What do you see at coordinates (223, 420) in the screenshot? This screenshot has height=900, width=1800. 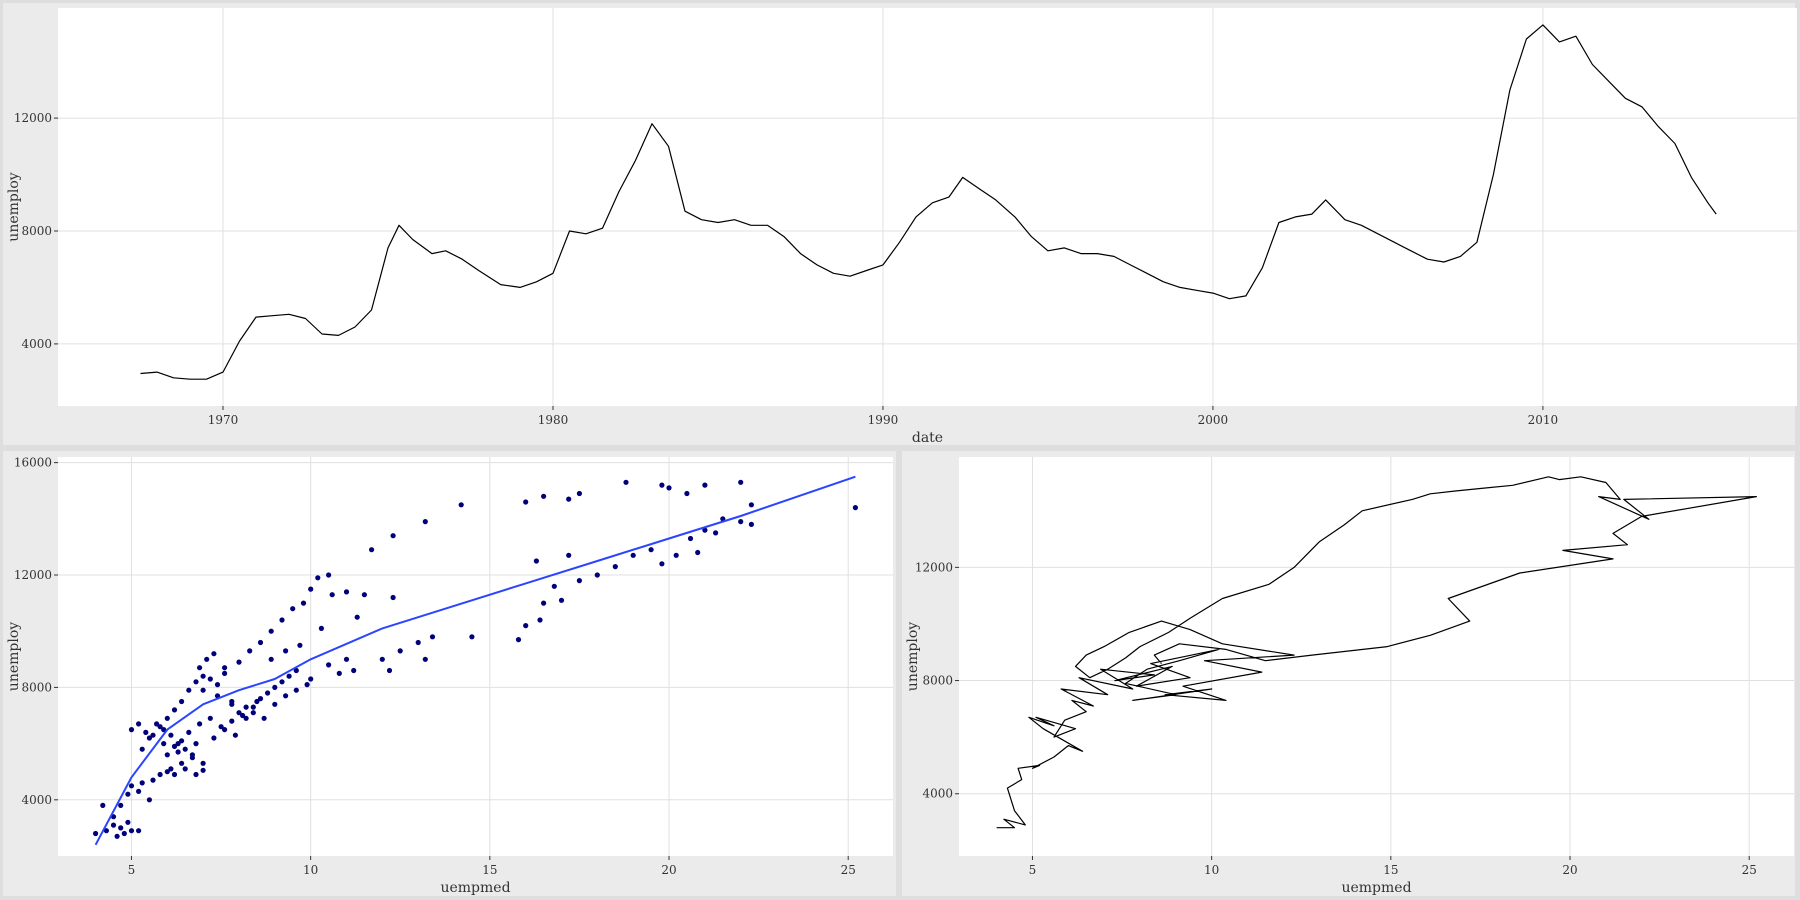 I see `x-tick-label: 1970` at bounding box center [223, 420].